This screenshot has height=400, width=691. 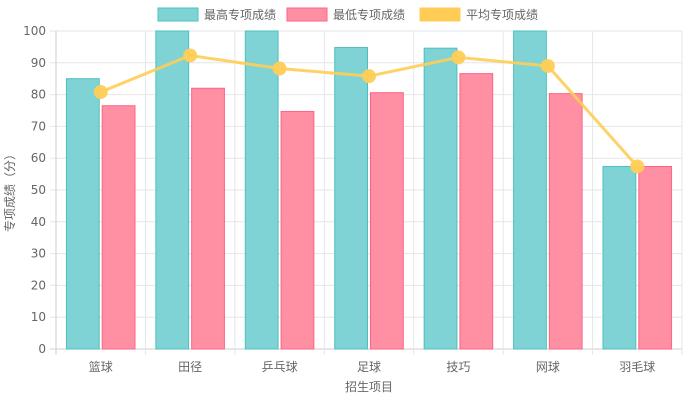 What do you see at coordinates (38, 317) in the screenshot?
I see `y-tick-label: 10` at bounding box center [38, 317].